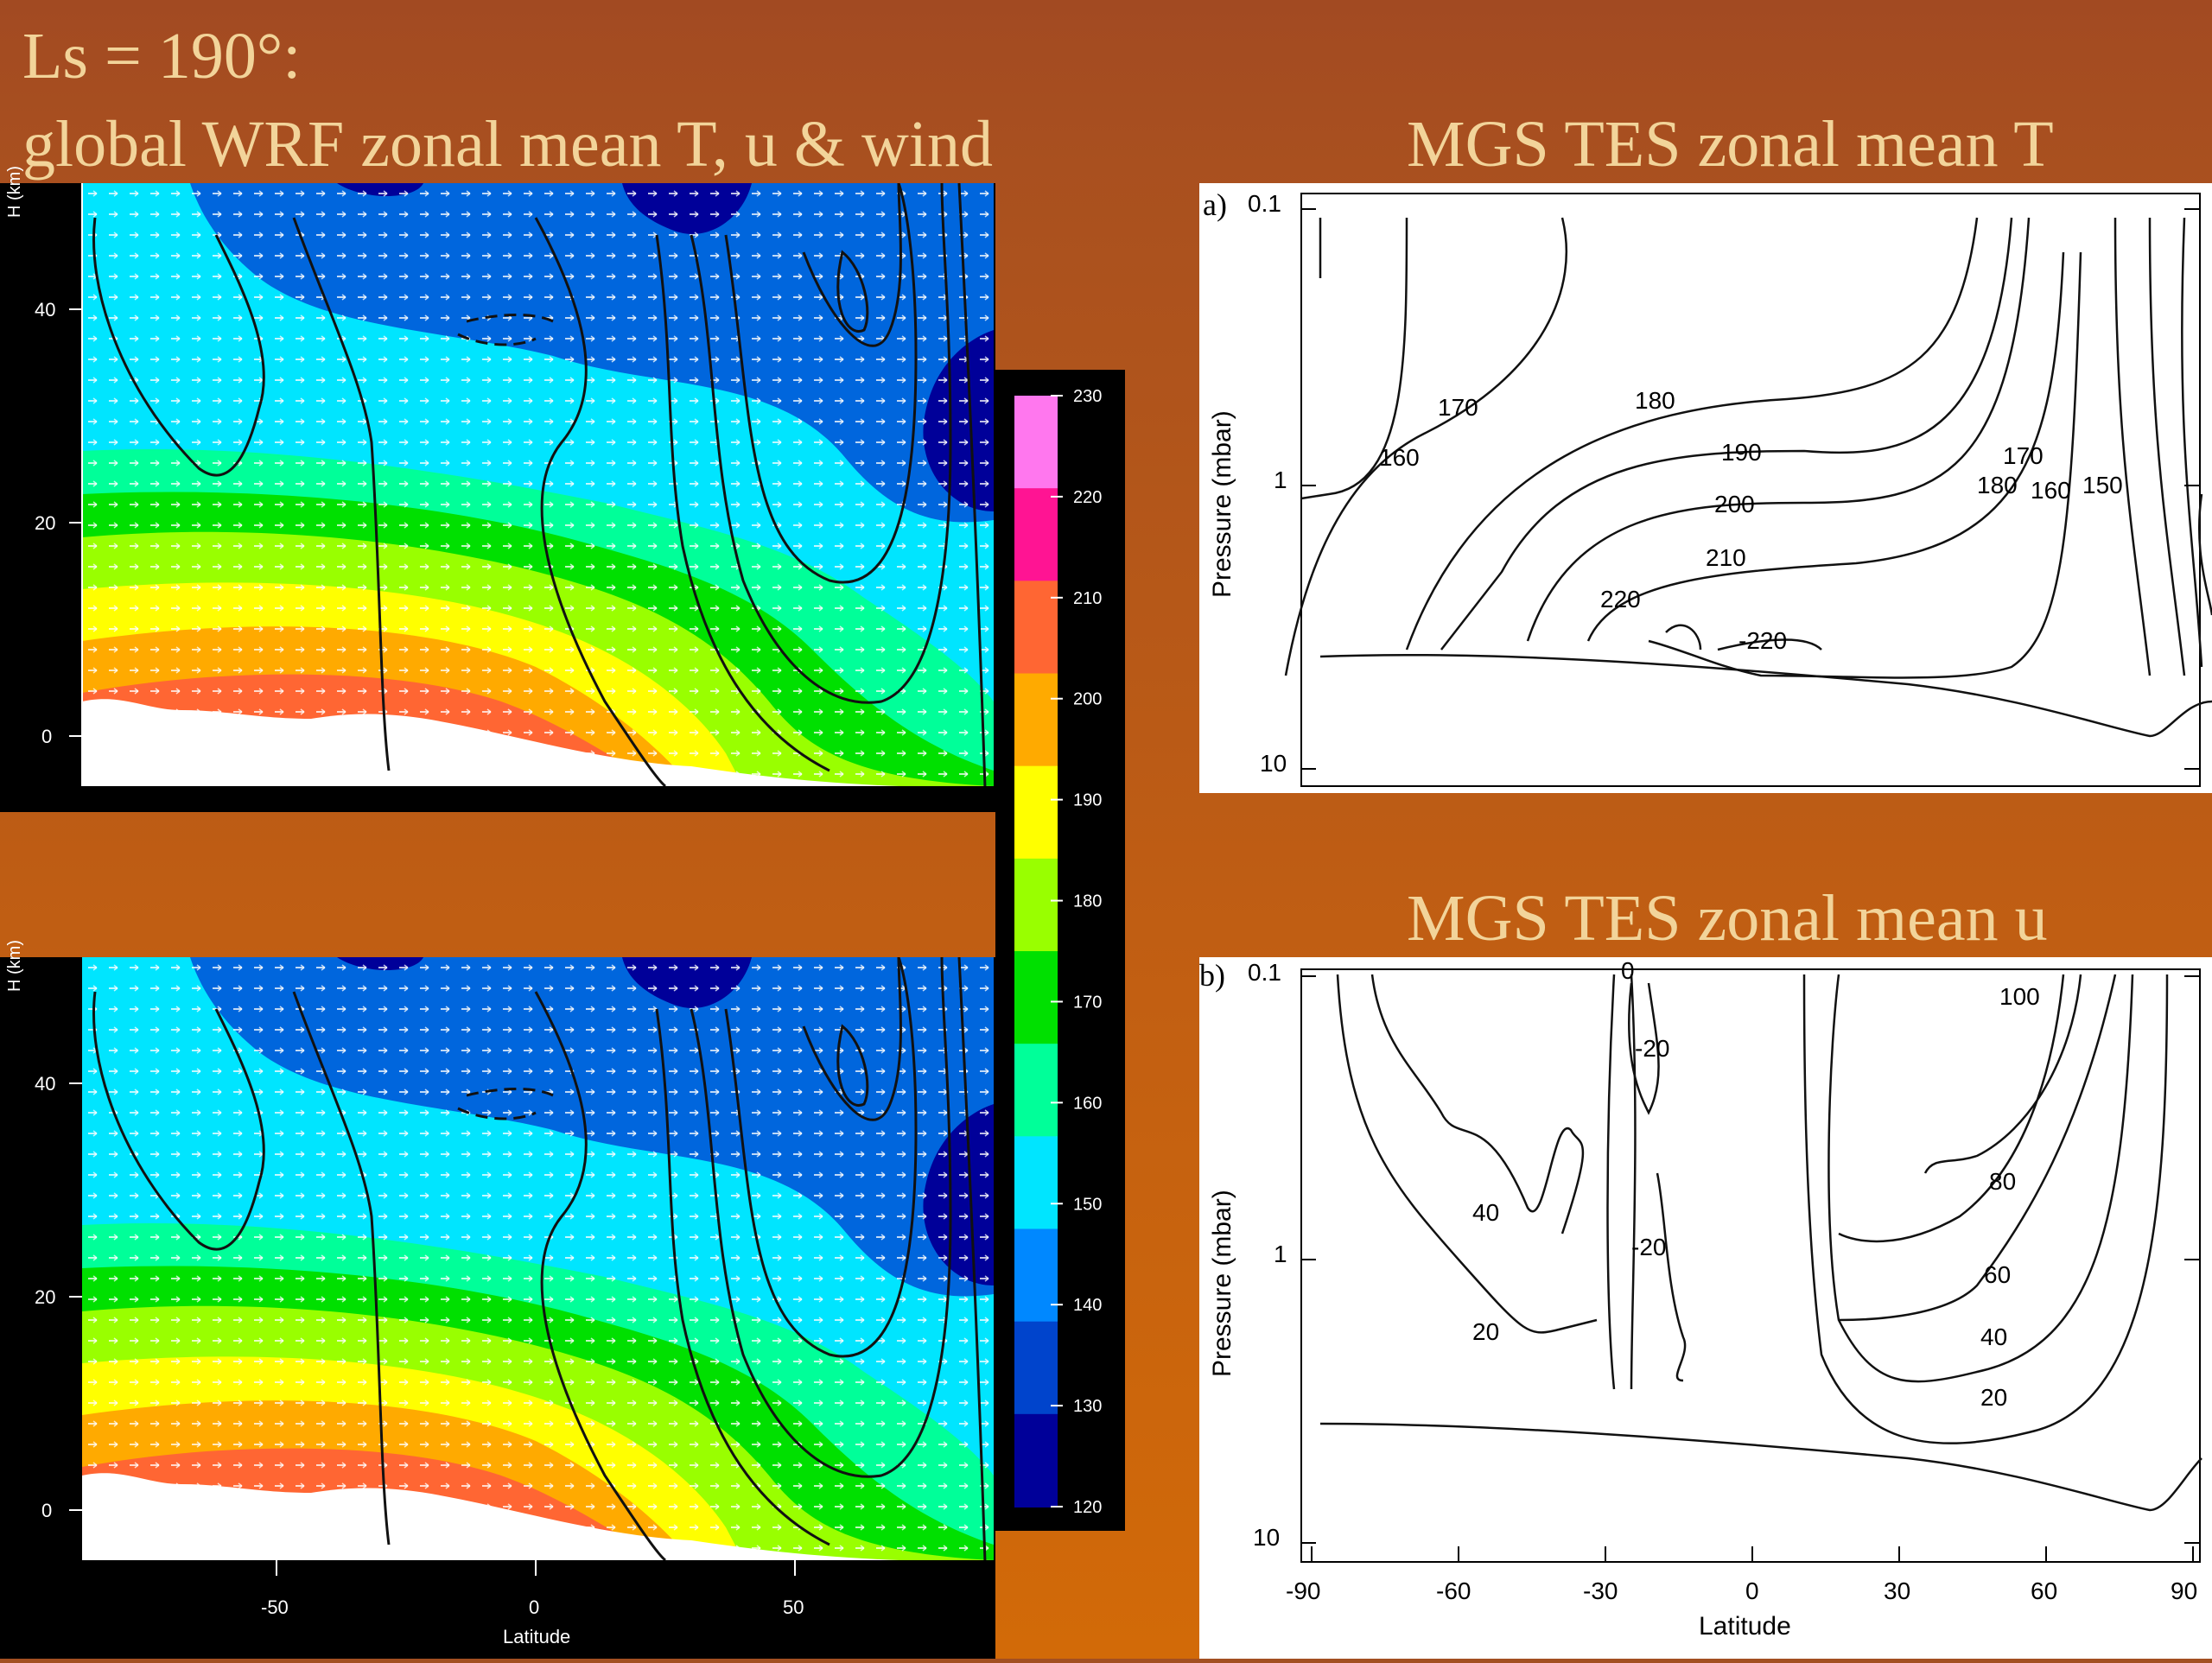 Image resolution: width=2212 pixels, height=1663 pixels. What do you see at coordinates (1212, 976) in the screenshot?
I see `tes-u-panel-label: b)` at bounding box center [1212, 976].